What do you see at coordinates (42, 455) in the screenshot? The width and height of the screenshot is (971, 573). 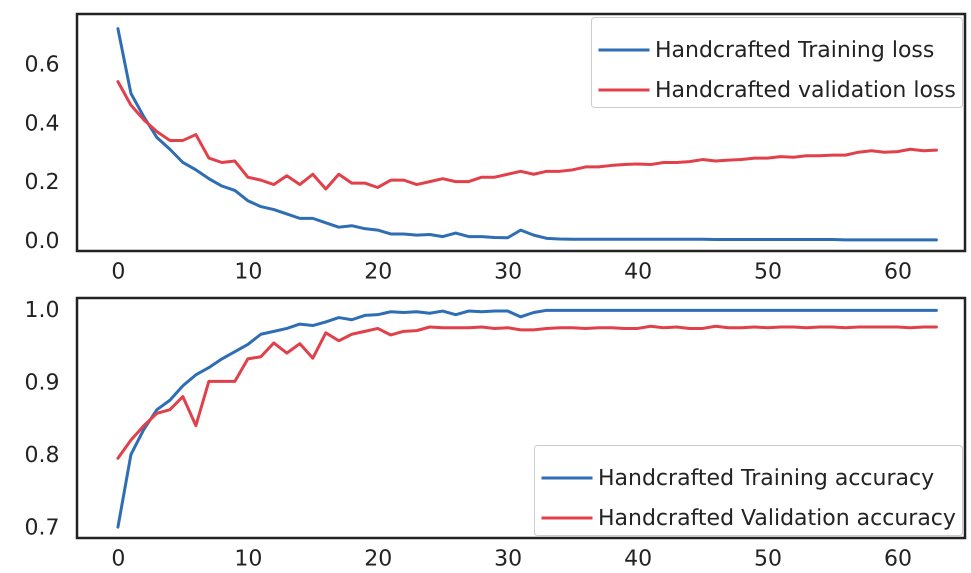 I see `y-tick-label: 0.8` at bounding box center [42, 455].